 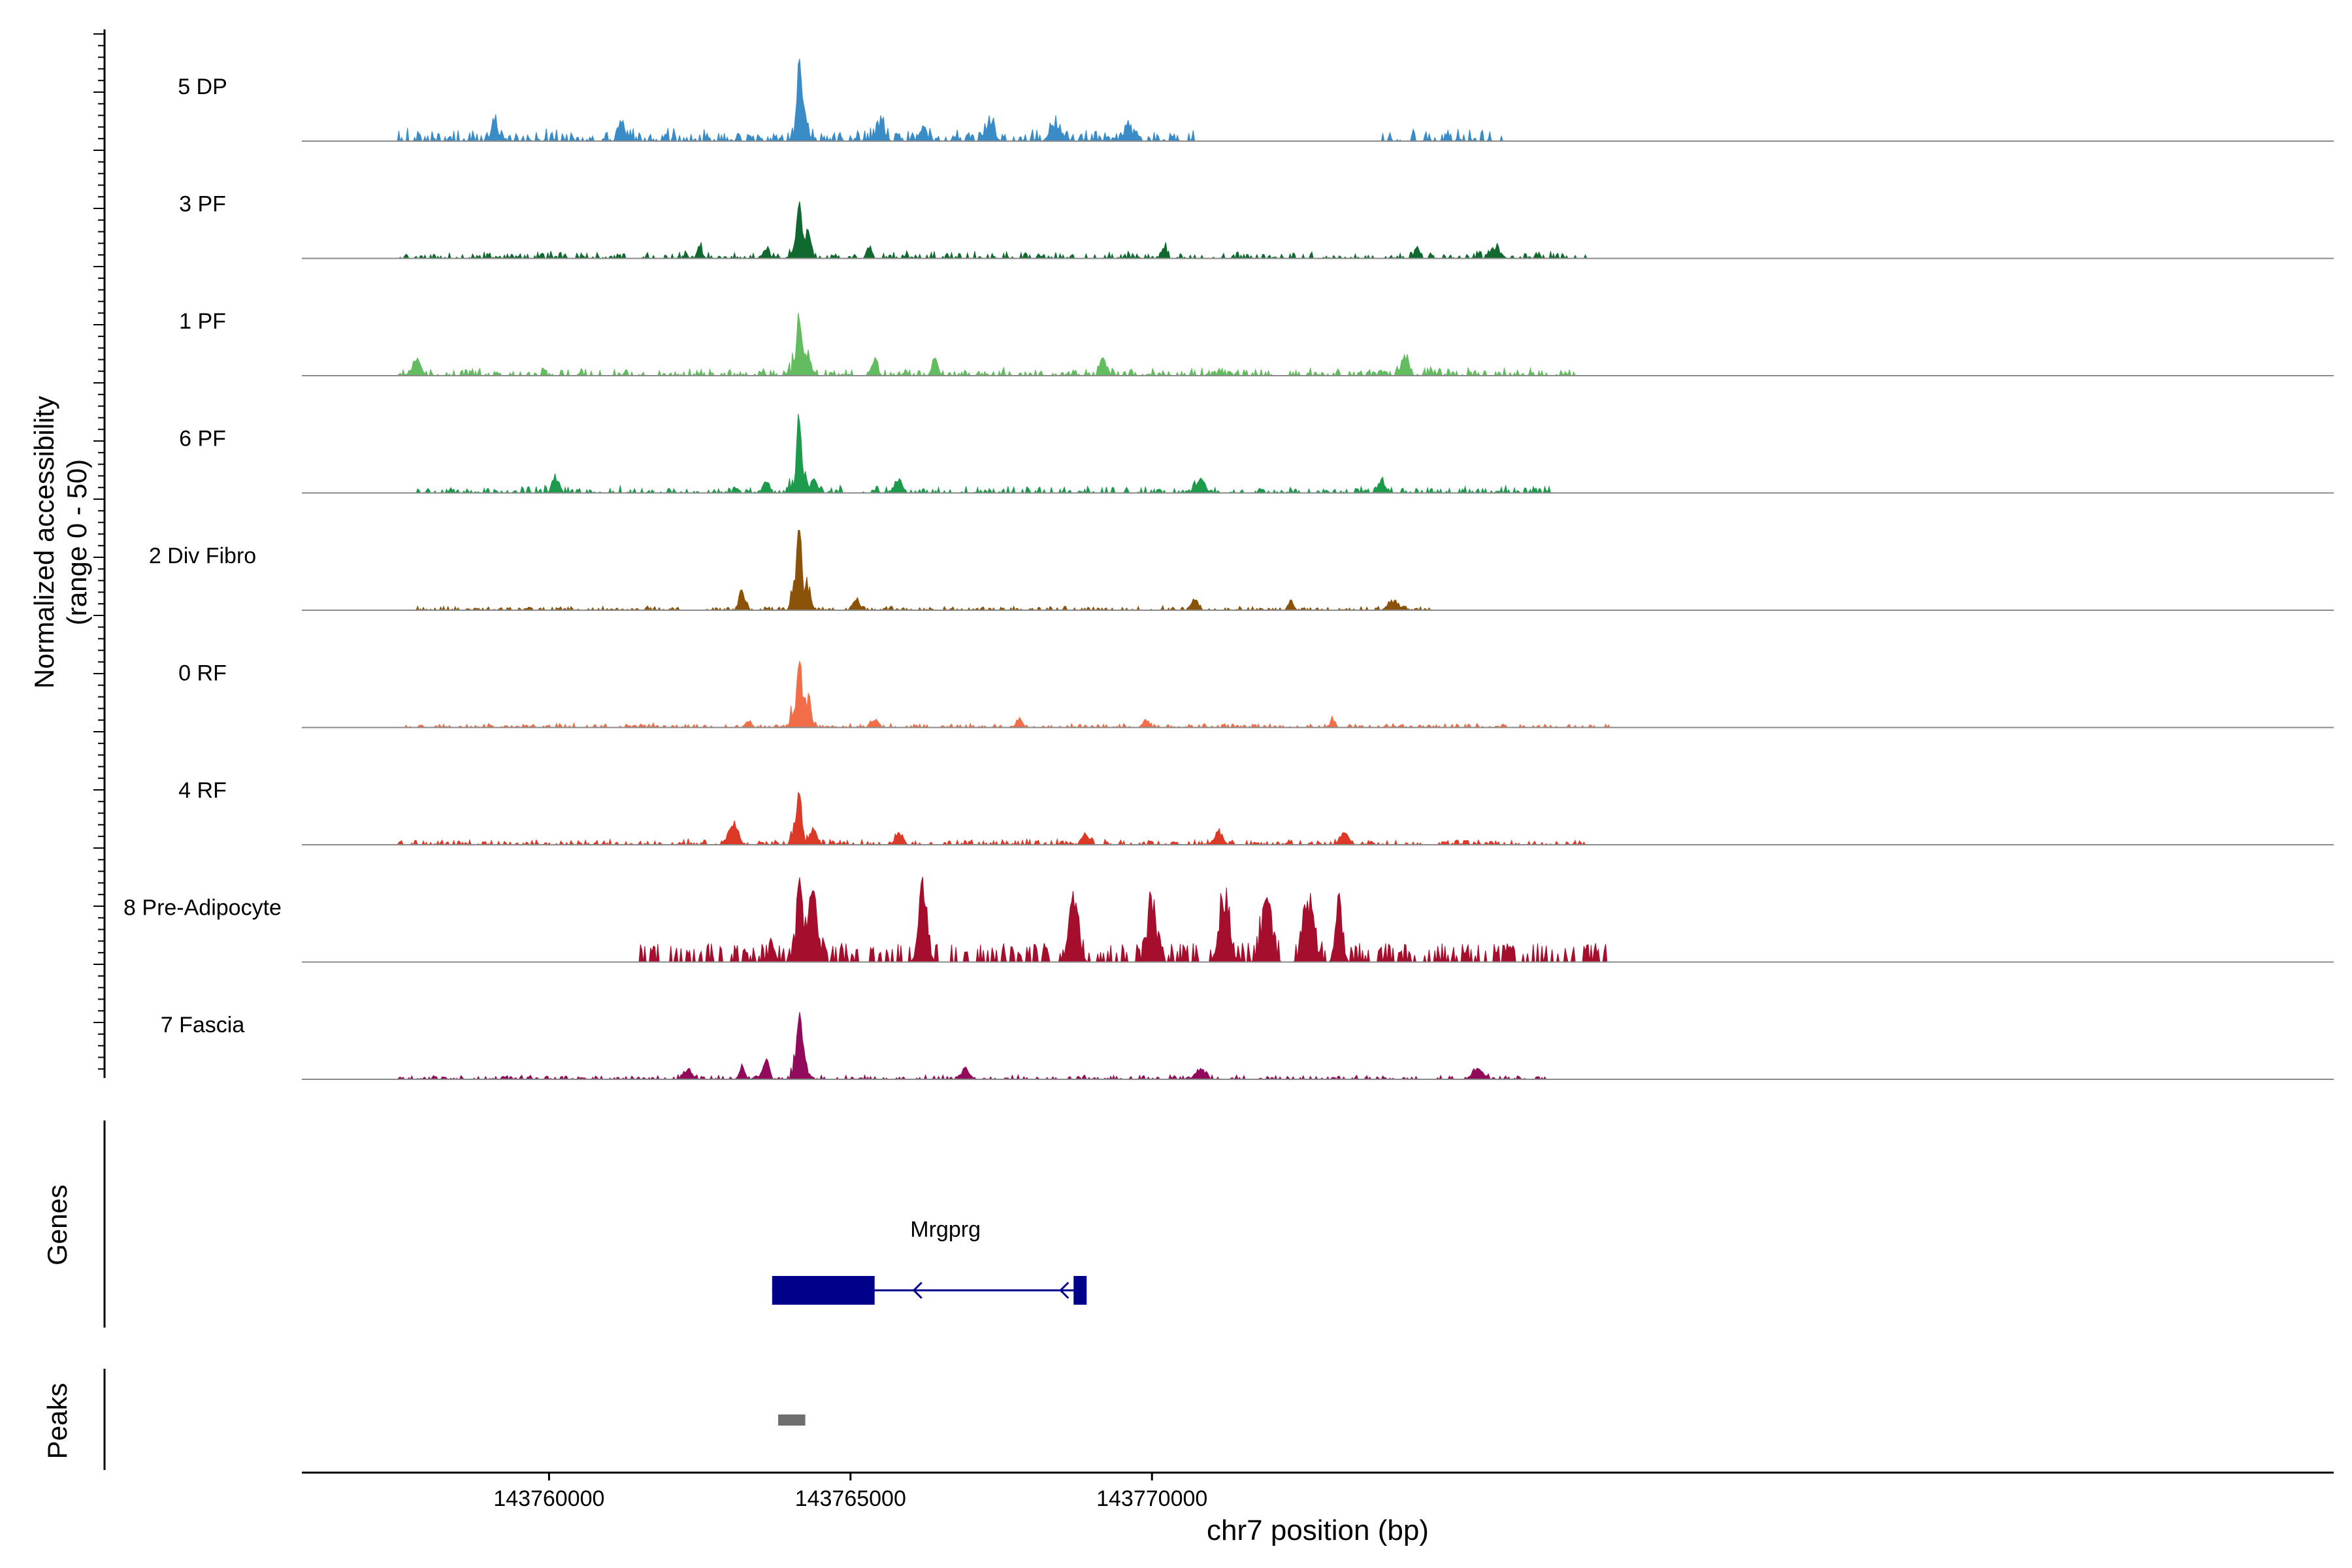 I want to click on track-5-dp: 5 DP, so click(x=1256, y=100).